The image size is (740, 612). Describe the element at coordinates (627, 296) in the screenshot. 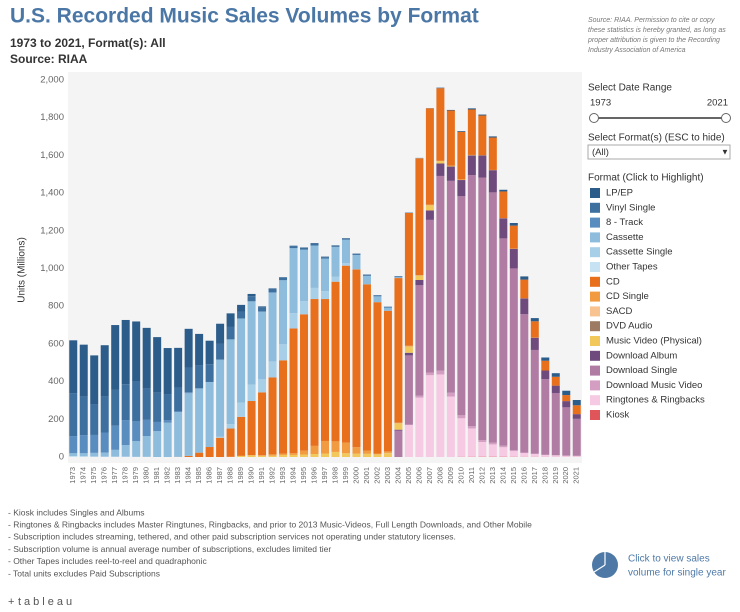

I see `legend-label: CD Single` at that location.